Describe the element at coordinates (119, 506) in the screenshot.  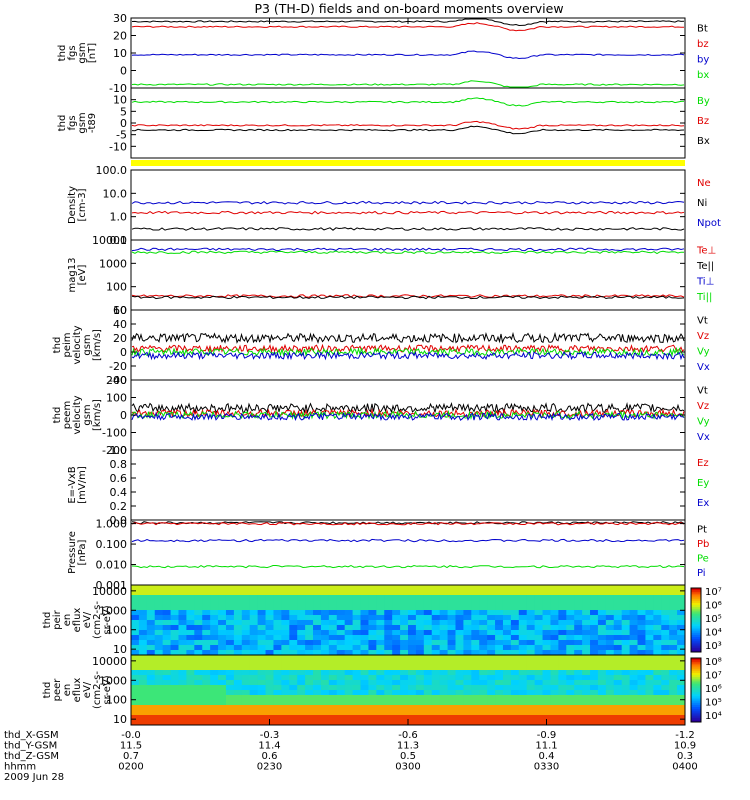
I see `y-tick-label: 0.2` at that location.